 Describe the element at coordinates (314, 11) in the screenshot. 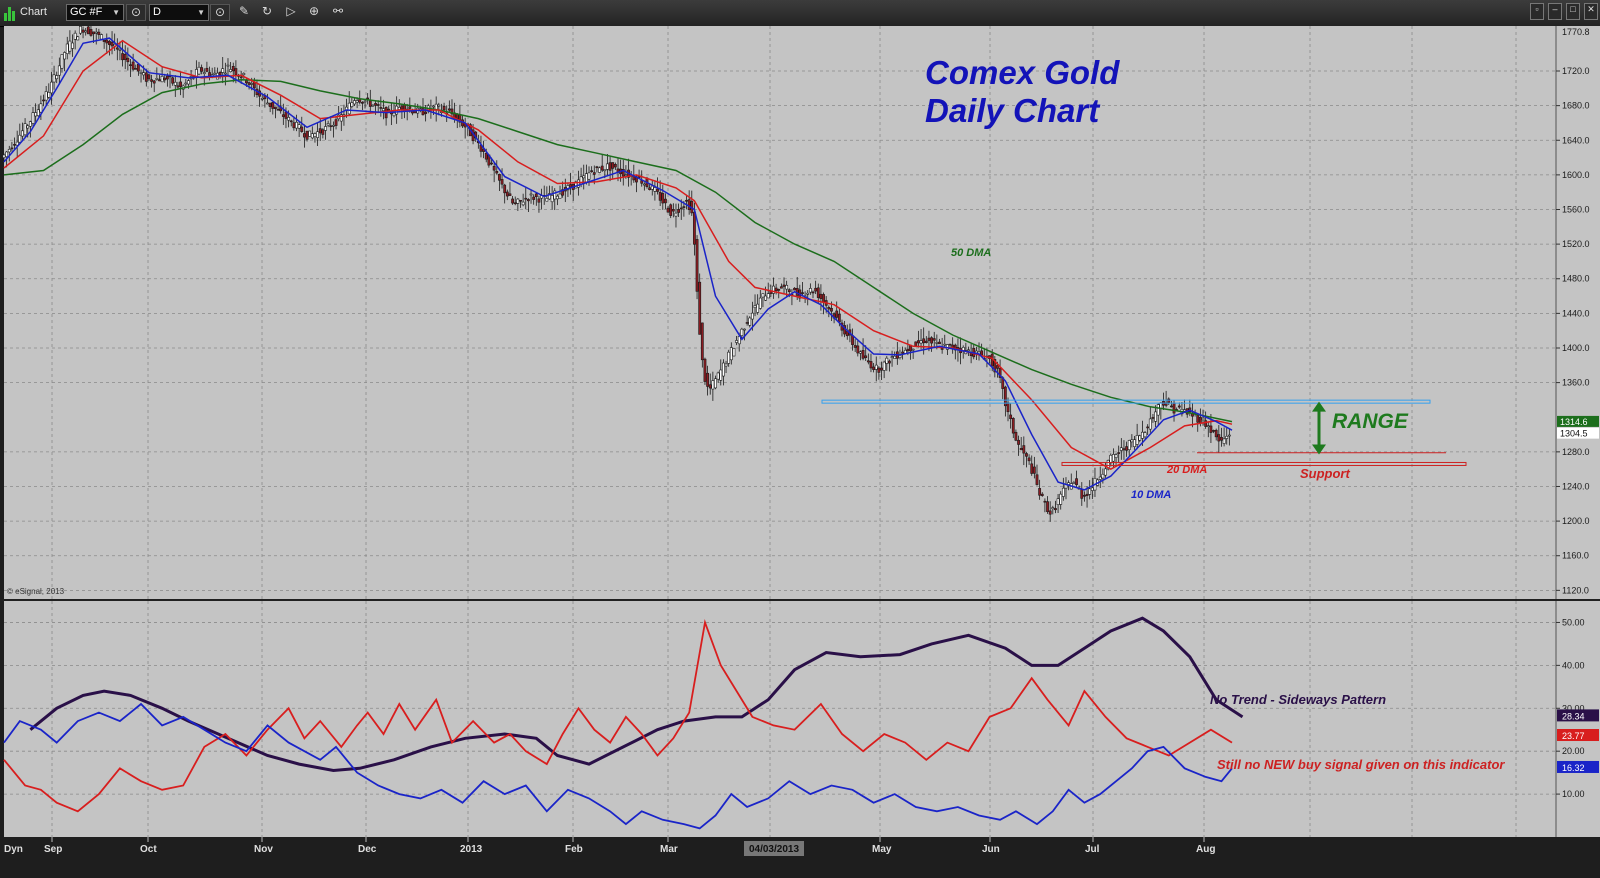

I see `zoom-icon: ⊕` at that location.